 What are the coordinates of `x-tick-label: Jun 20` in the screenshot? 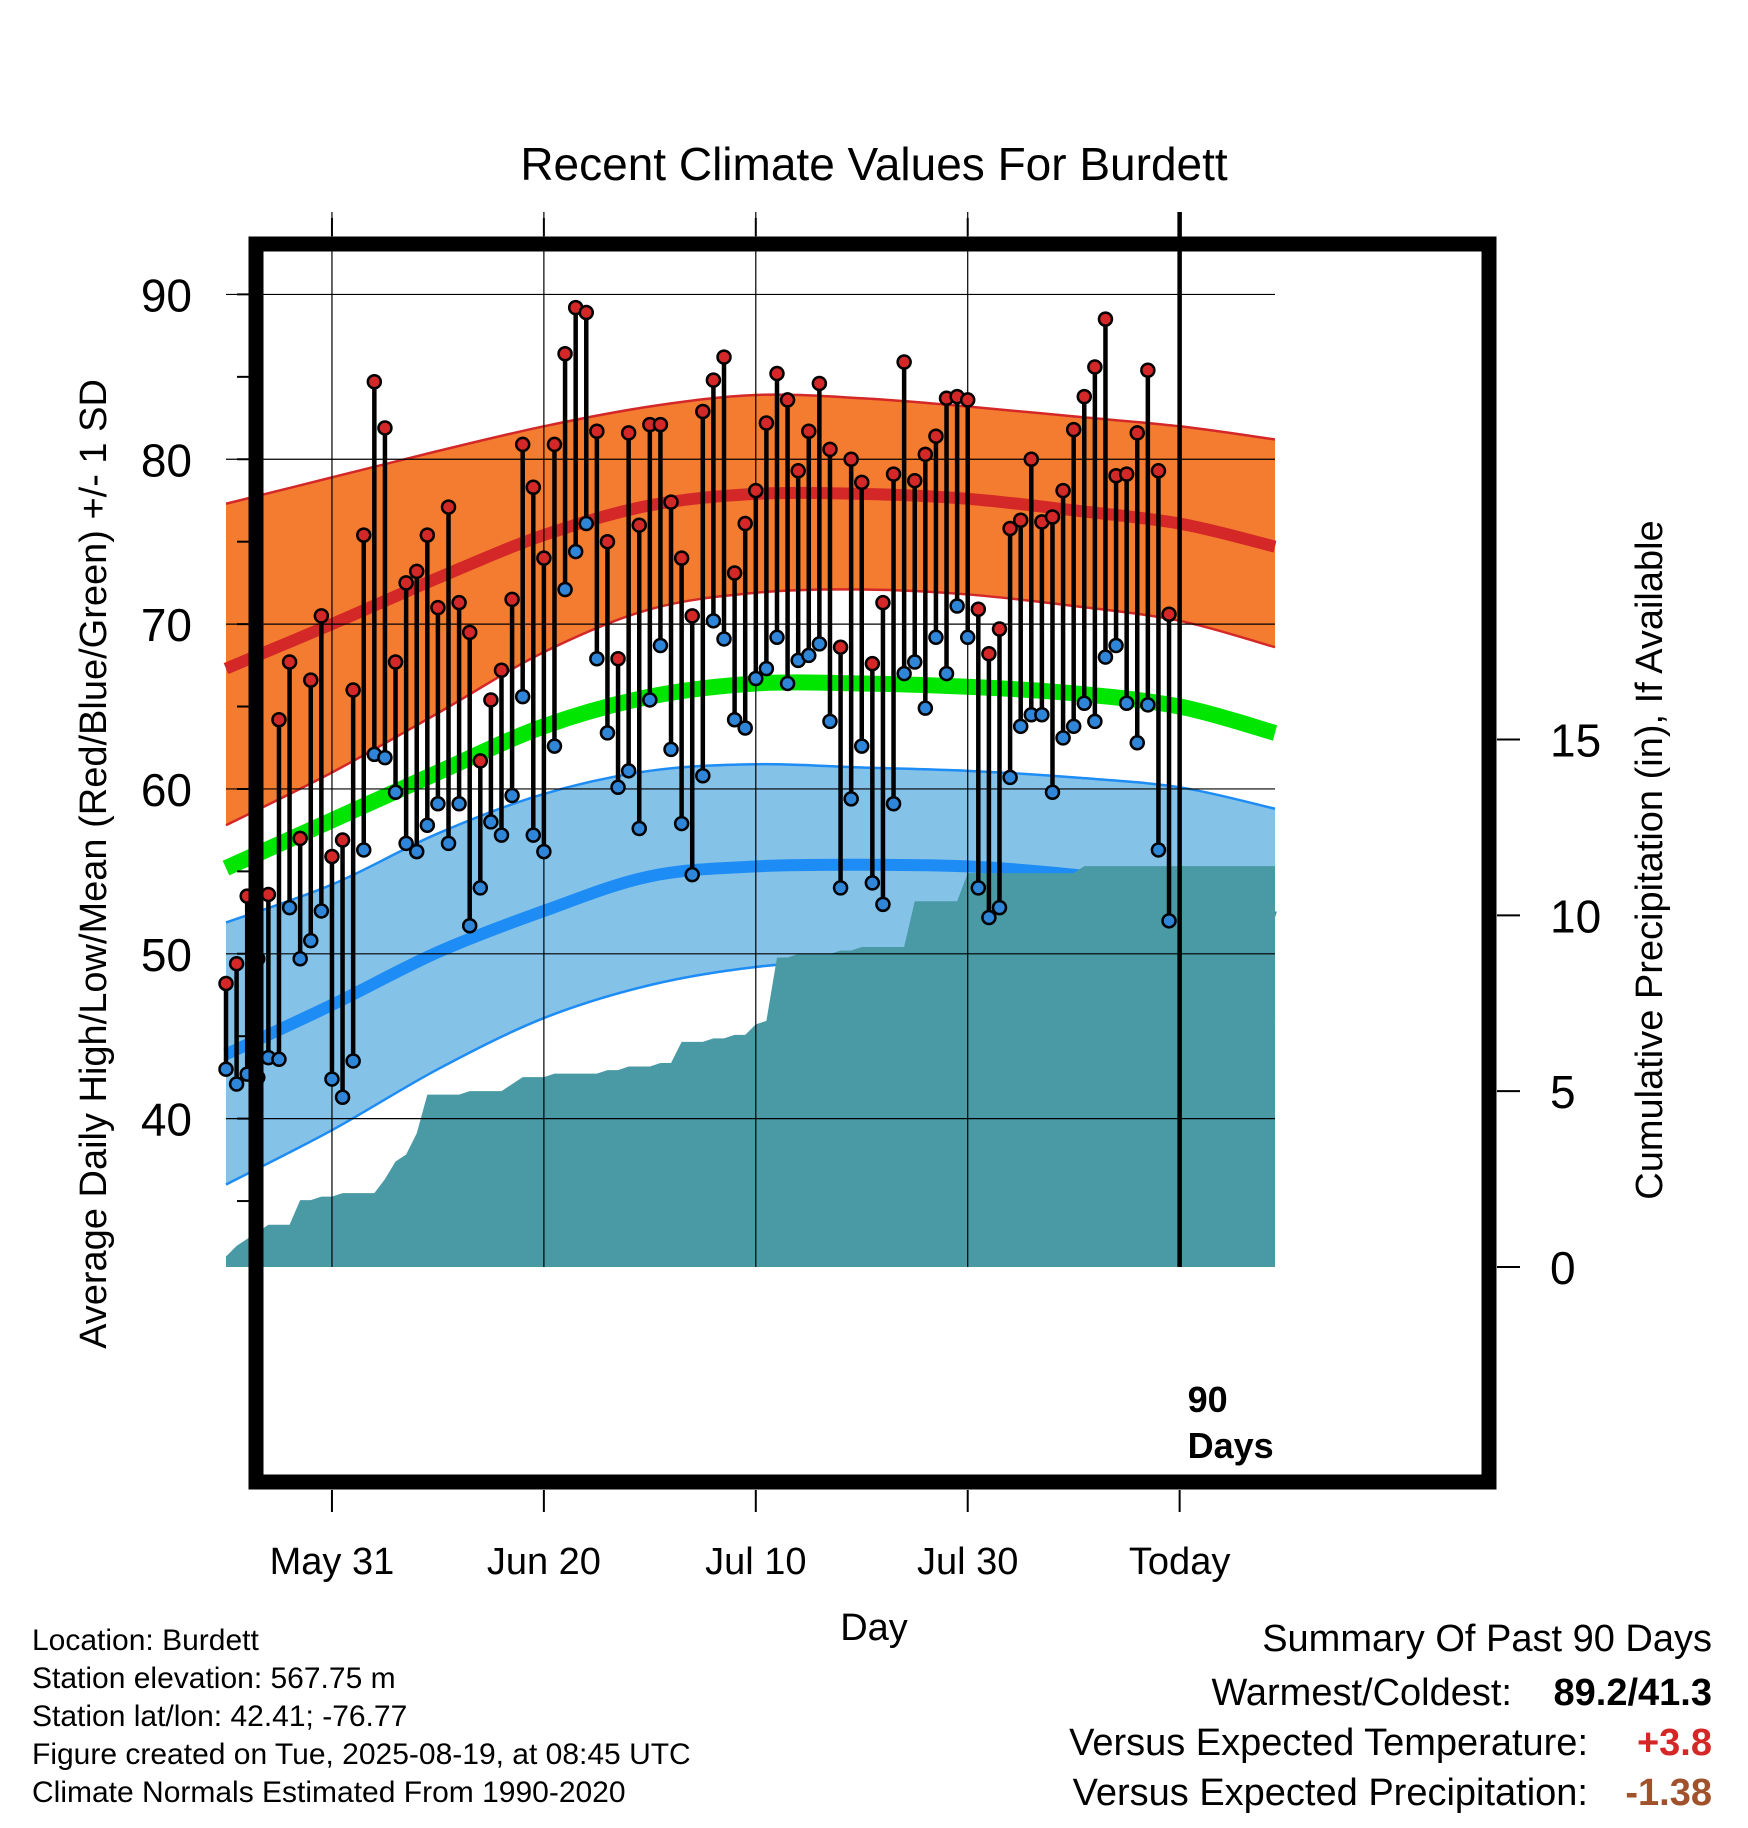 It's located at (544, 1562).